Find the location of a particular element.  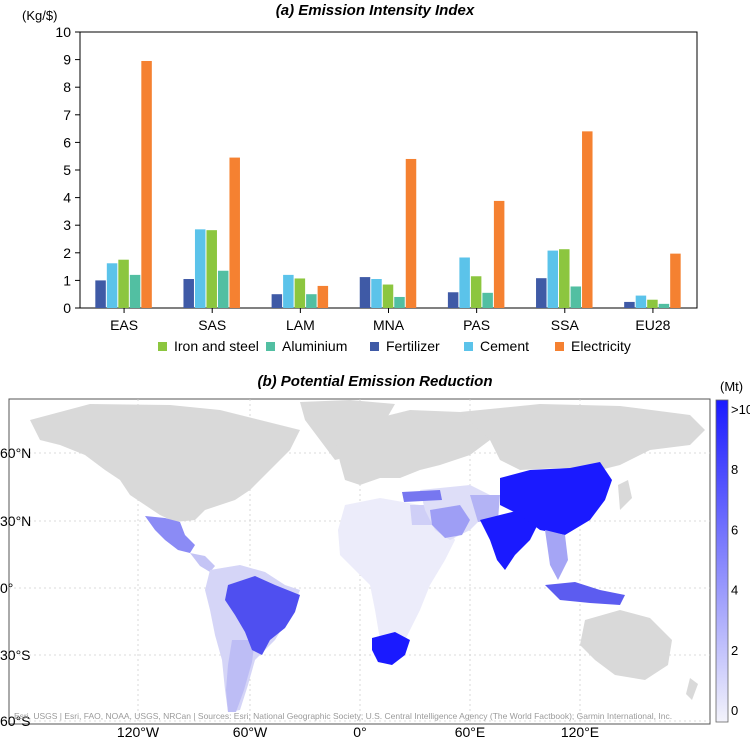

bar-cement-pas is located at coordinates (464, 282).